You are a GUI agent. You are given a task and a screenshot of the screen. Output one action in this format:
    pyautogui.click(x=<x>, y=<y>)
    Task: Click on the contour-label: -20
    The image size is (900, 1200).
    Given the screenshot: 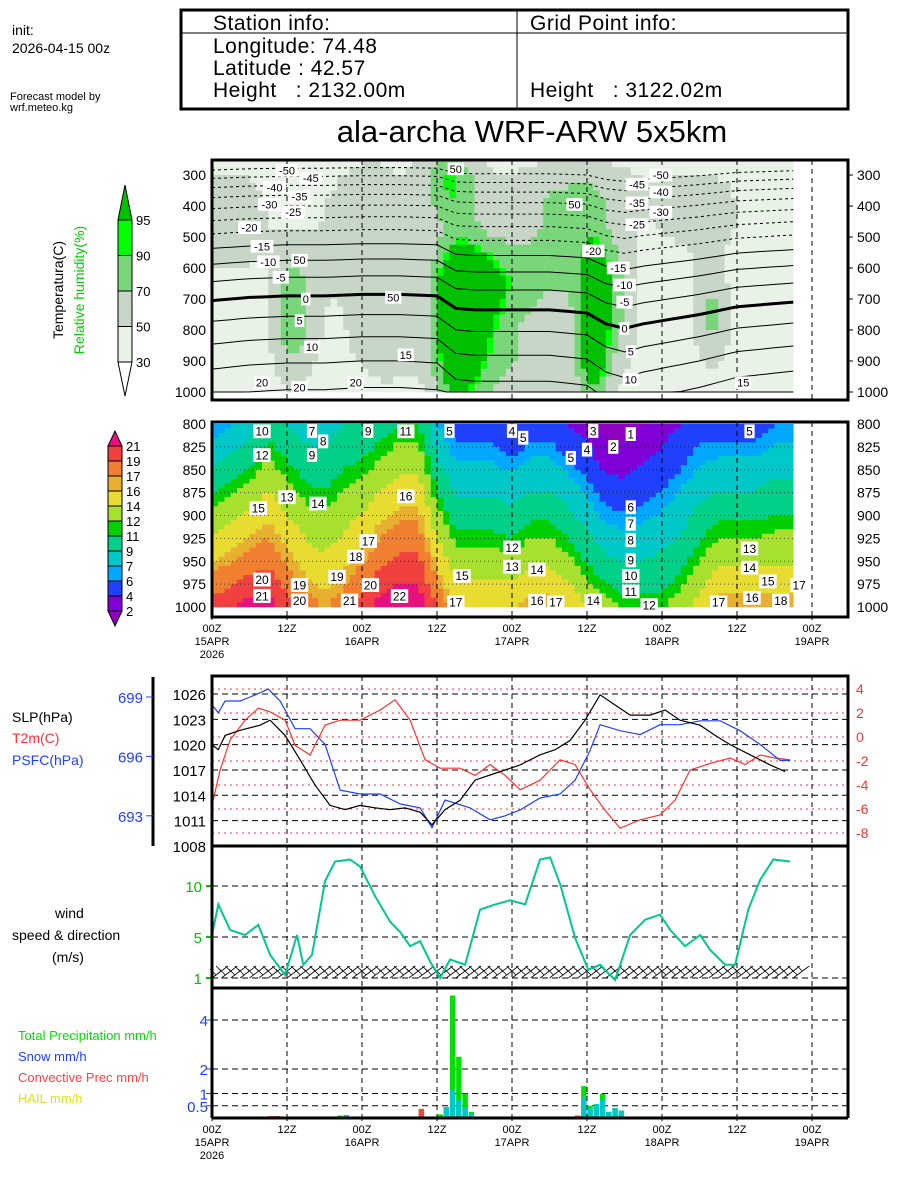 What is the action you would take?
    pyautogui.click(x=593, y=252)
    